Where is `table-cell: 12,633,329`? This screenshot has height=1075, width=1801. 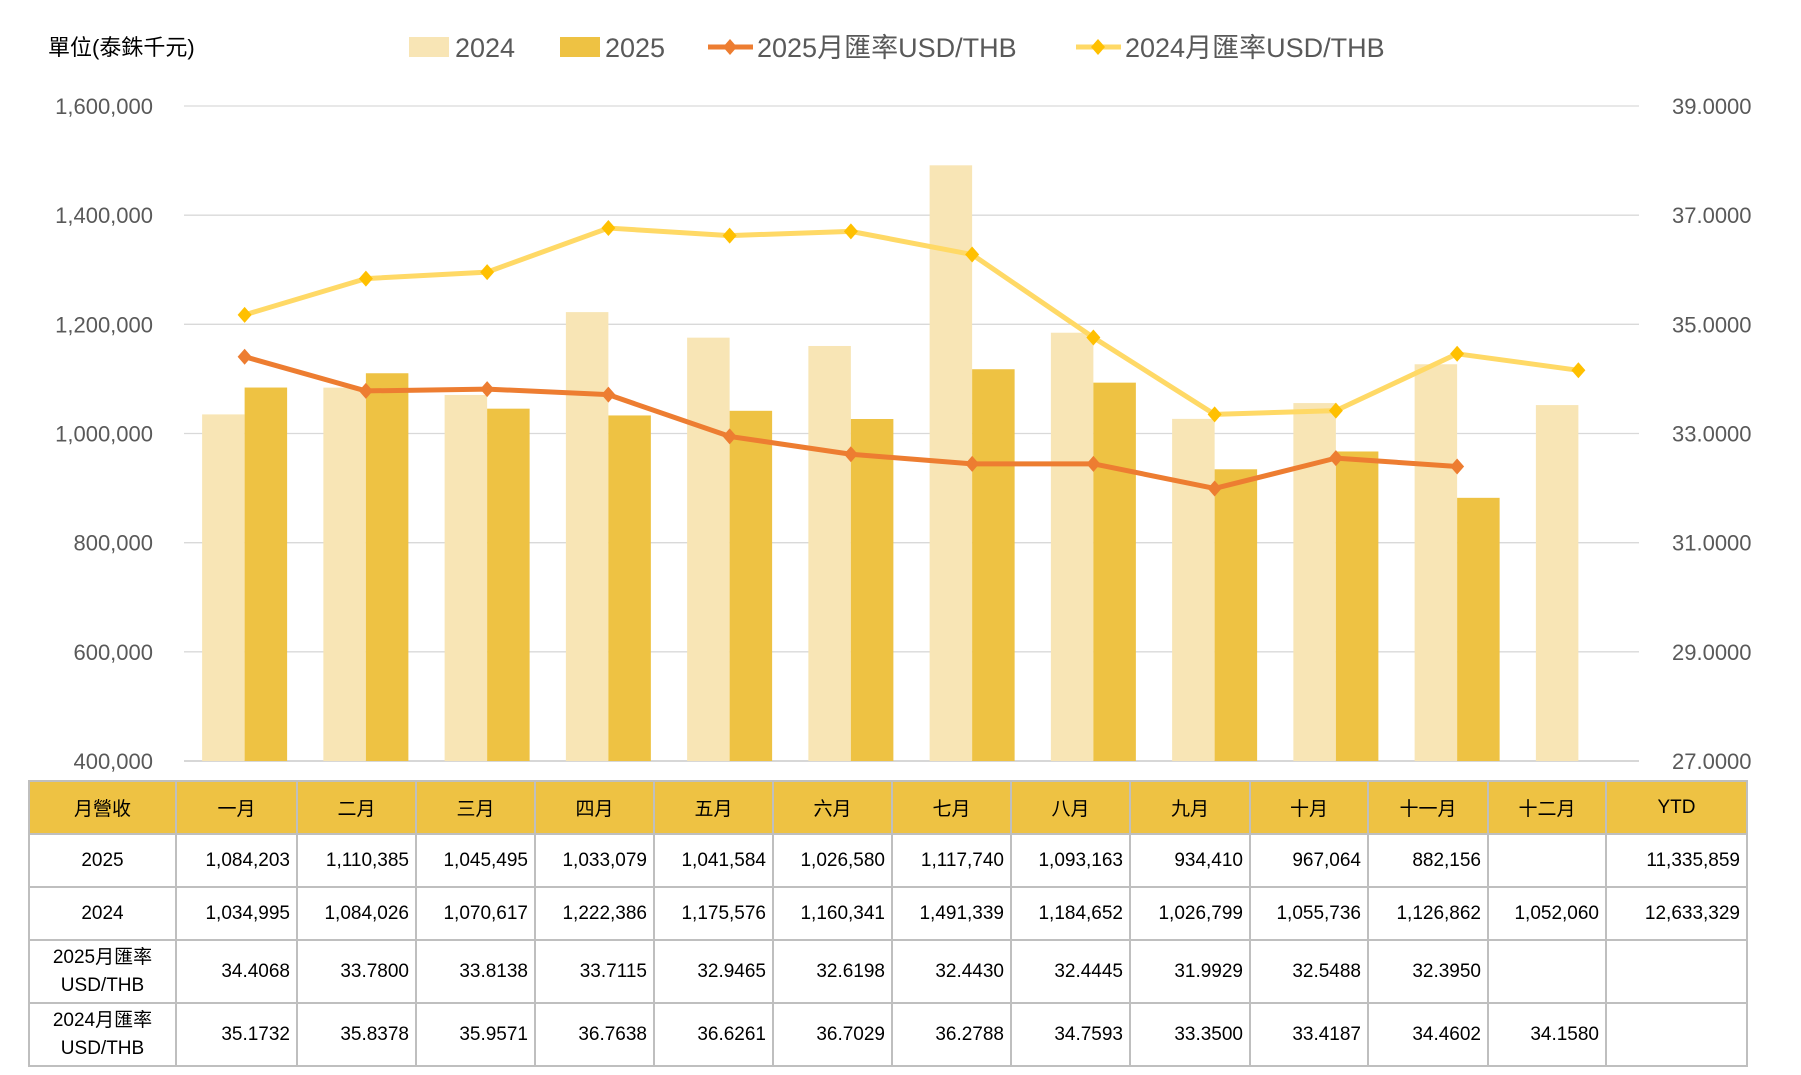
table-cell: 12,633,329 is located at coordinates (1676, 913).